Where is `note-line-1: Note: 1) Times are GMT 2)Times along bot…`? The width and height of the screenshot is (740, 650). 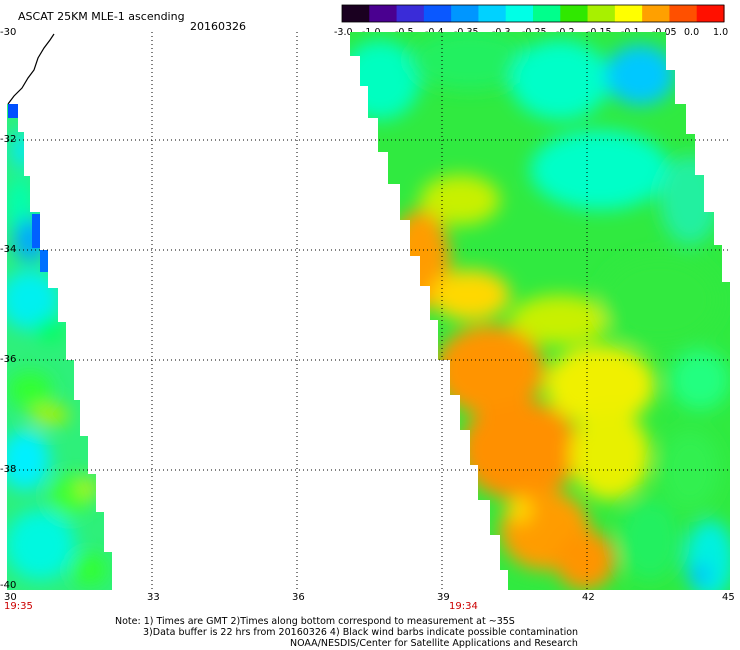
note-line-1: Note: 1) Times are GMT 2)Times along bot… is located at coordinates (315, 621).